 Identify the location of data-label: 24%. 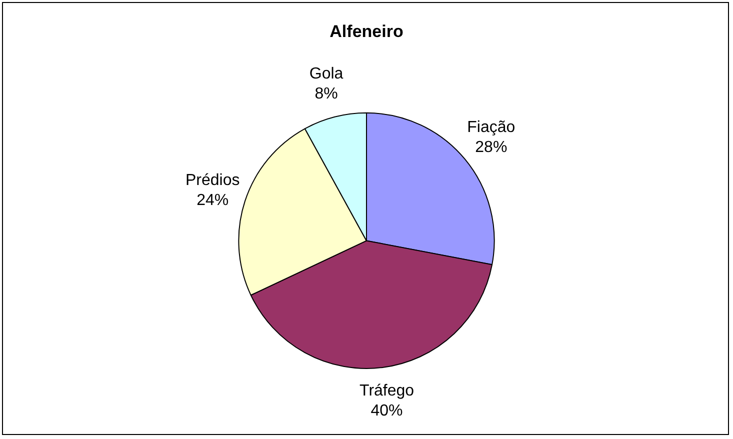
(212, 201).